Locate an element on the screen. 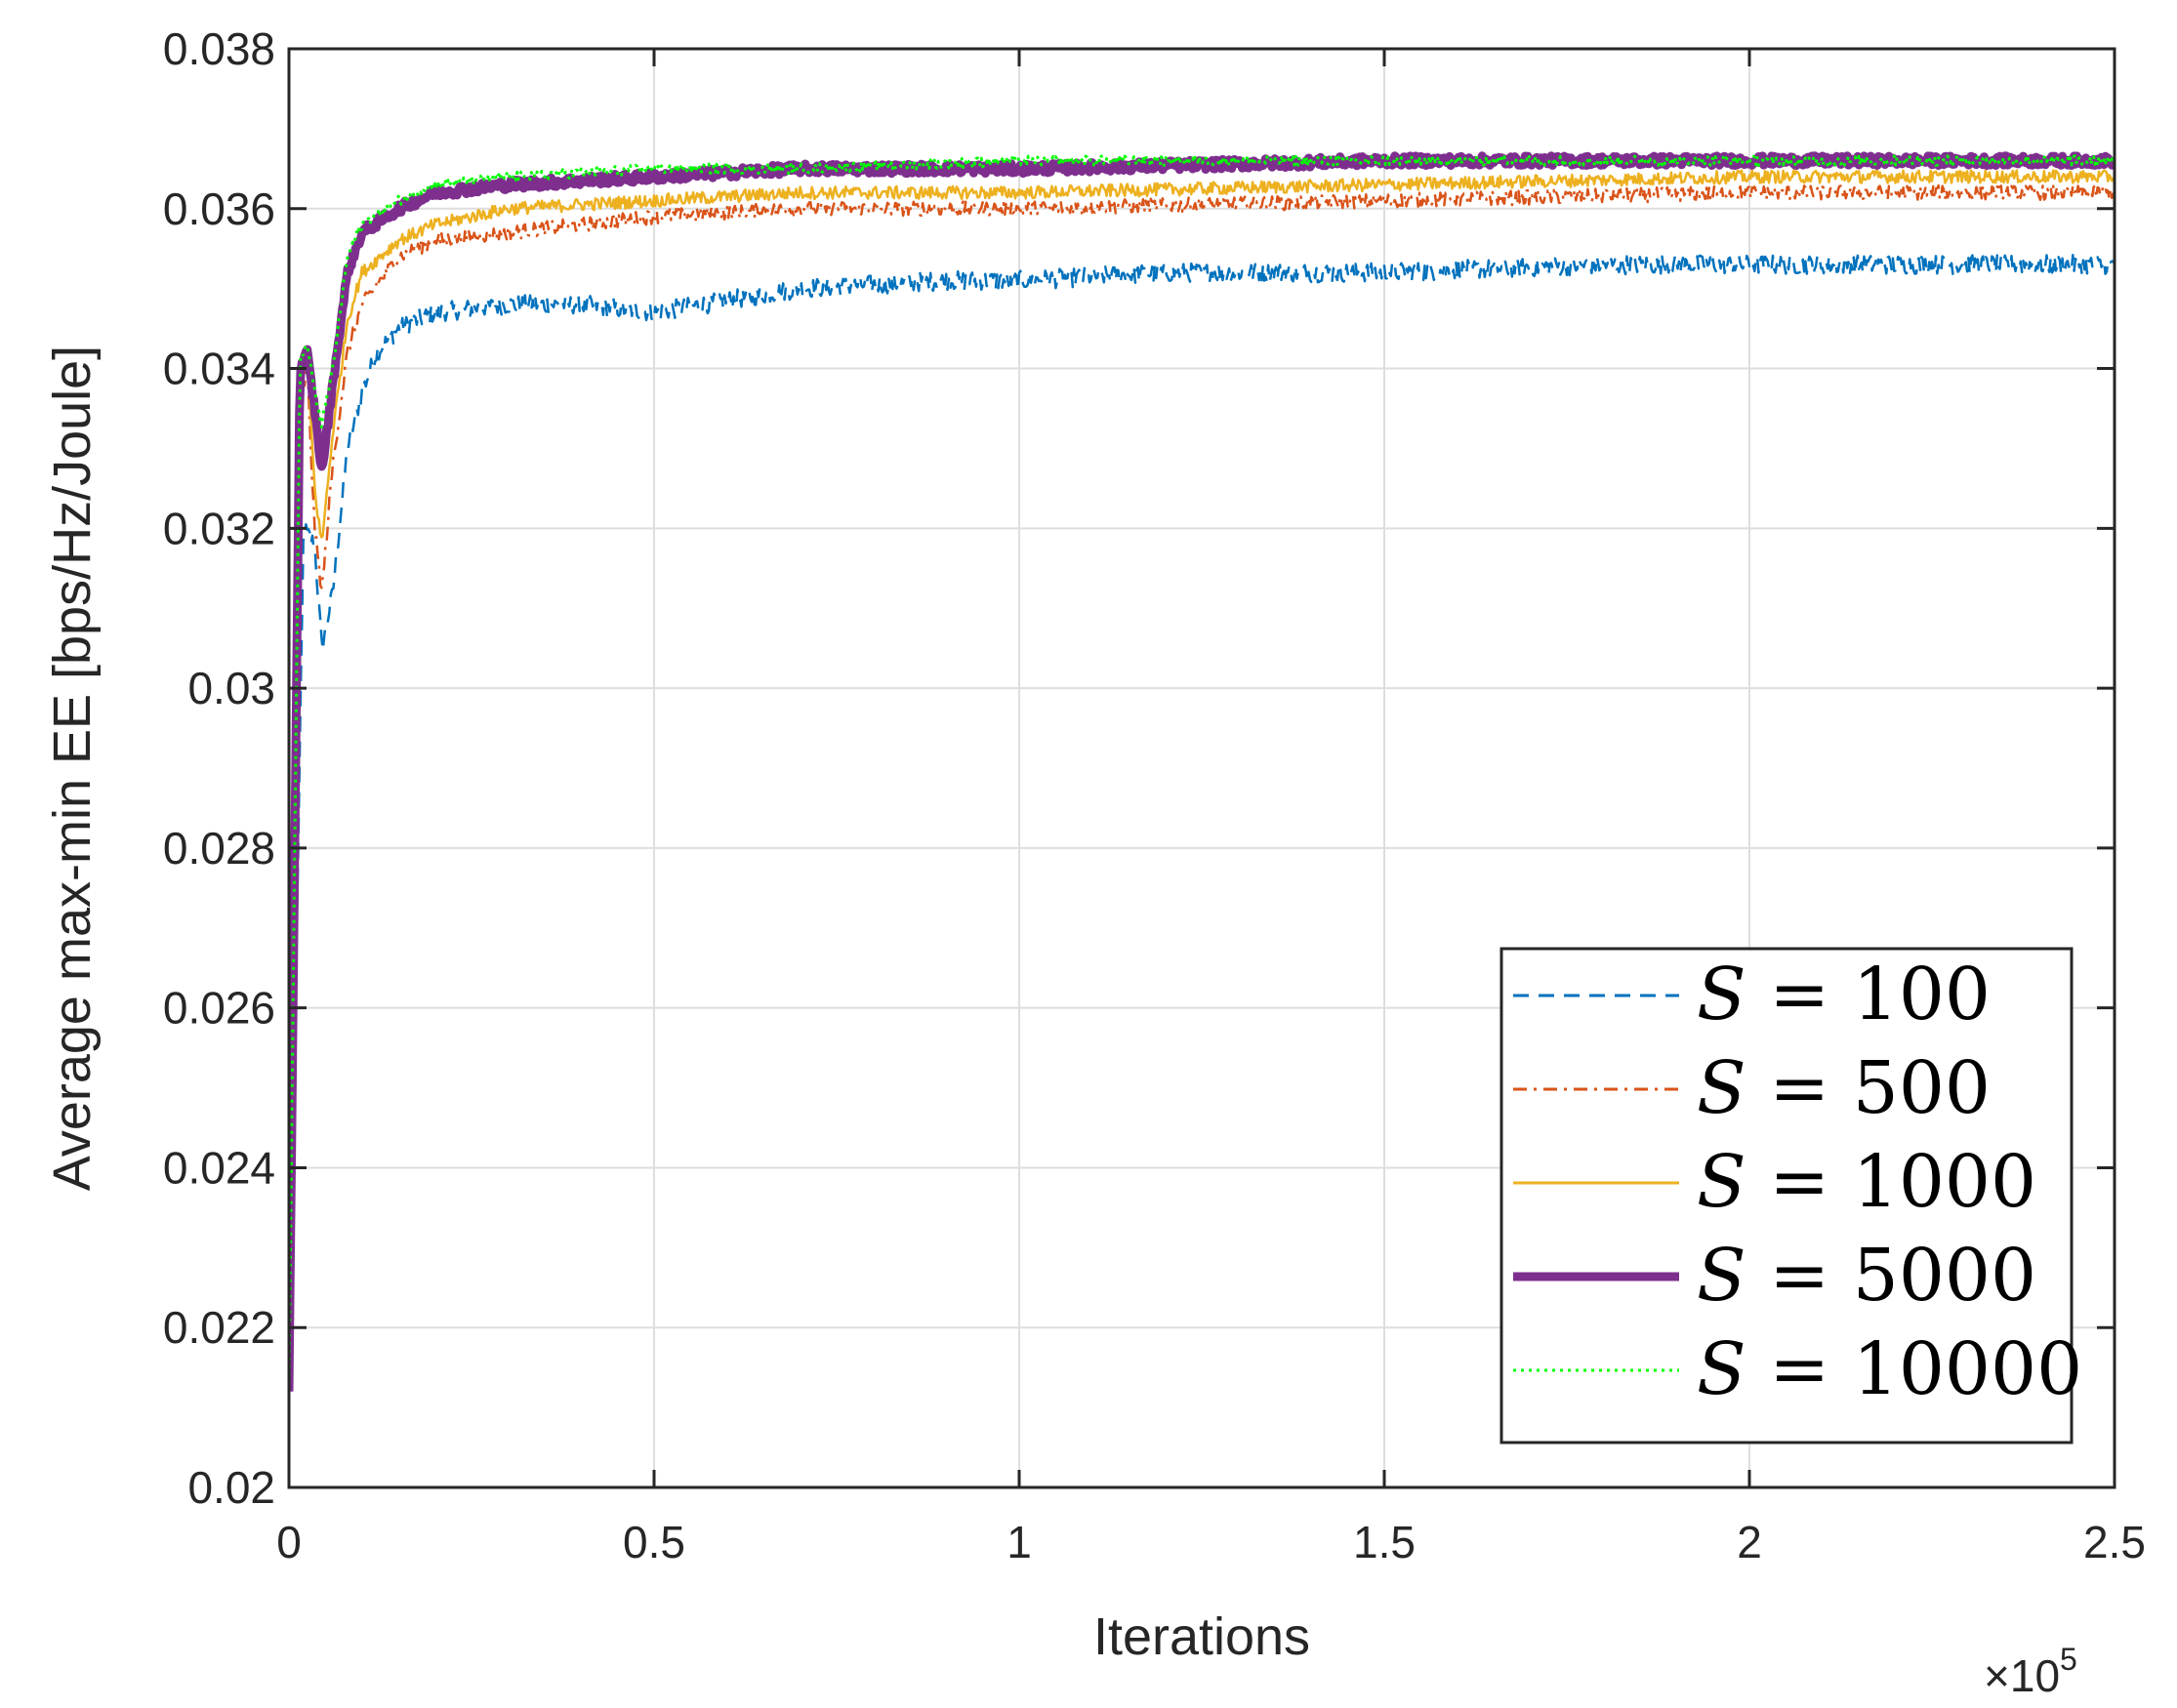 The image size is (2177, 1708). y-axis-label: Average max-min EE [bps/Hz/Joule] is located at coordinates (72, 768).